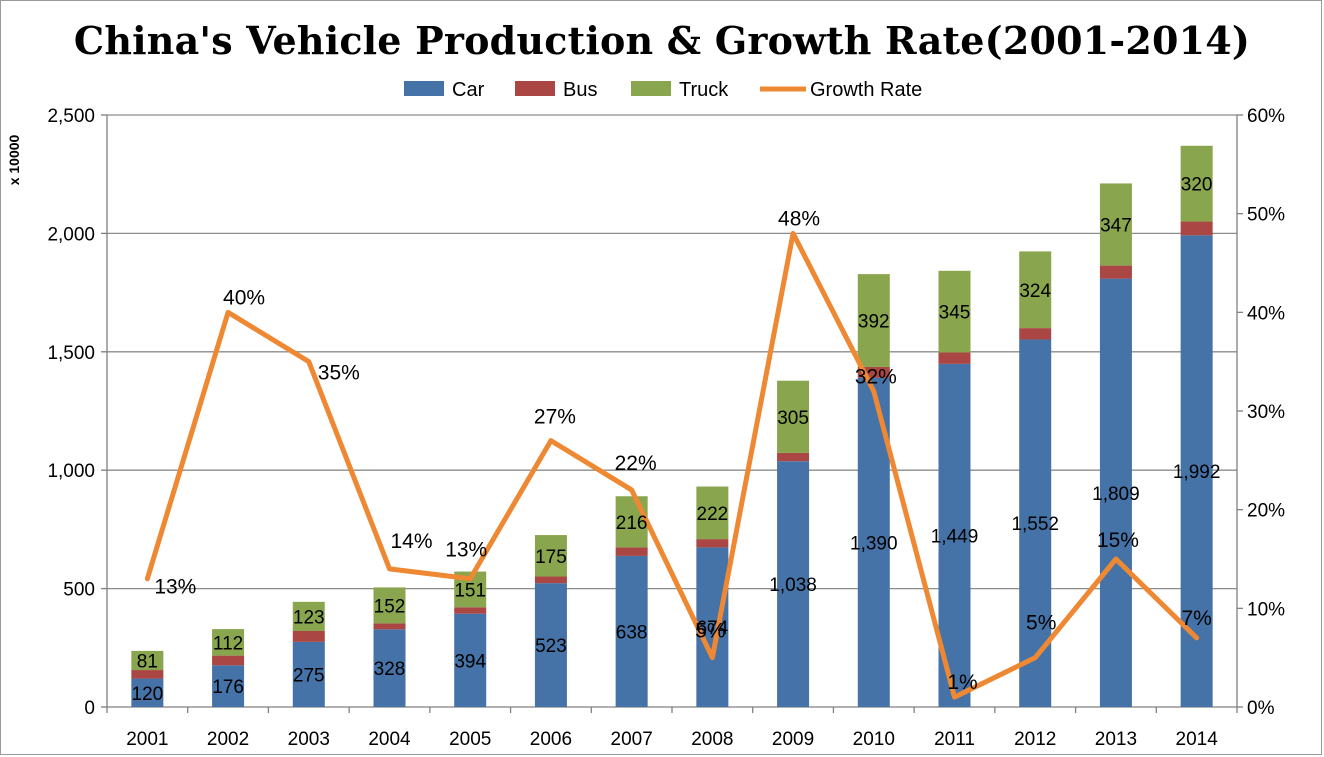 This screenshot has height=757, width=1324. Describe the element at coordinates (874, 543) in the screenshot. I see `data-label-car: 1,390` at that location.